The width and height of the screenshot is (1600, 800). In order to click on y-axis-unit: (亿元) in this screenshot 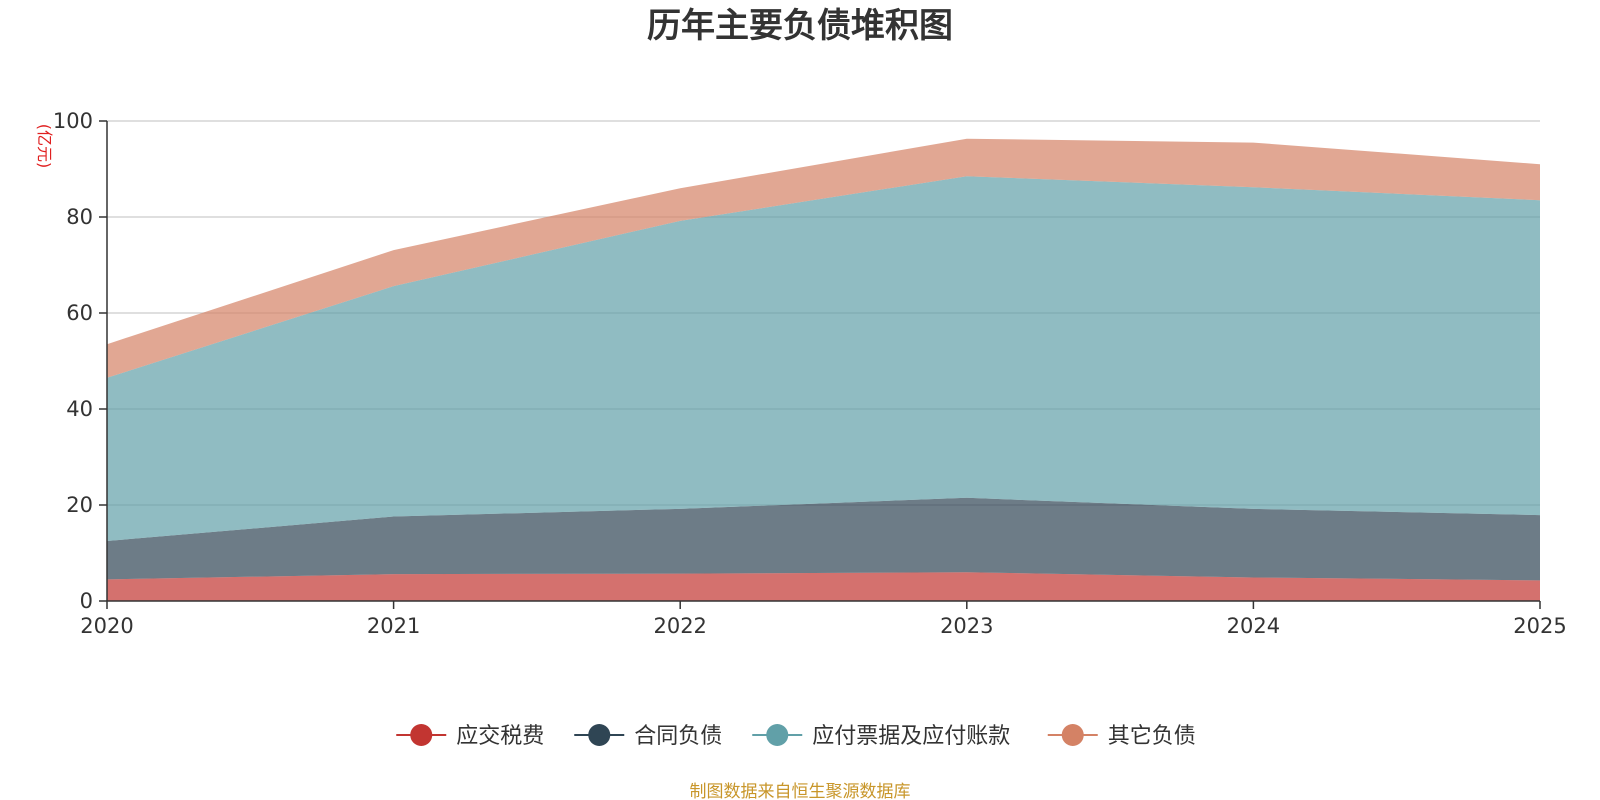, I will do `click(44, 146)`.